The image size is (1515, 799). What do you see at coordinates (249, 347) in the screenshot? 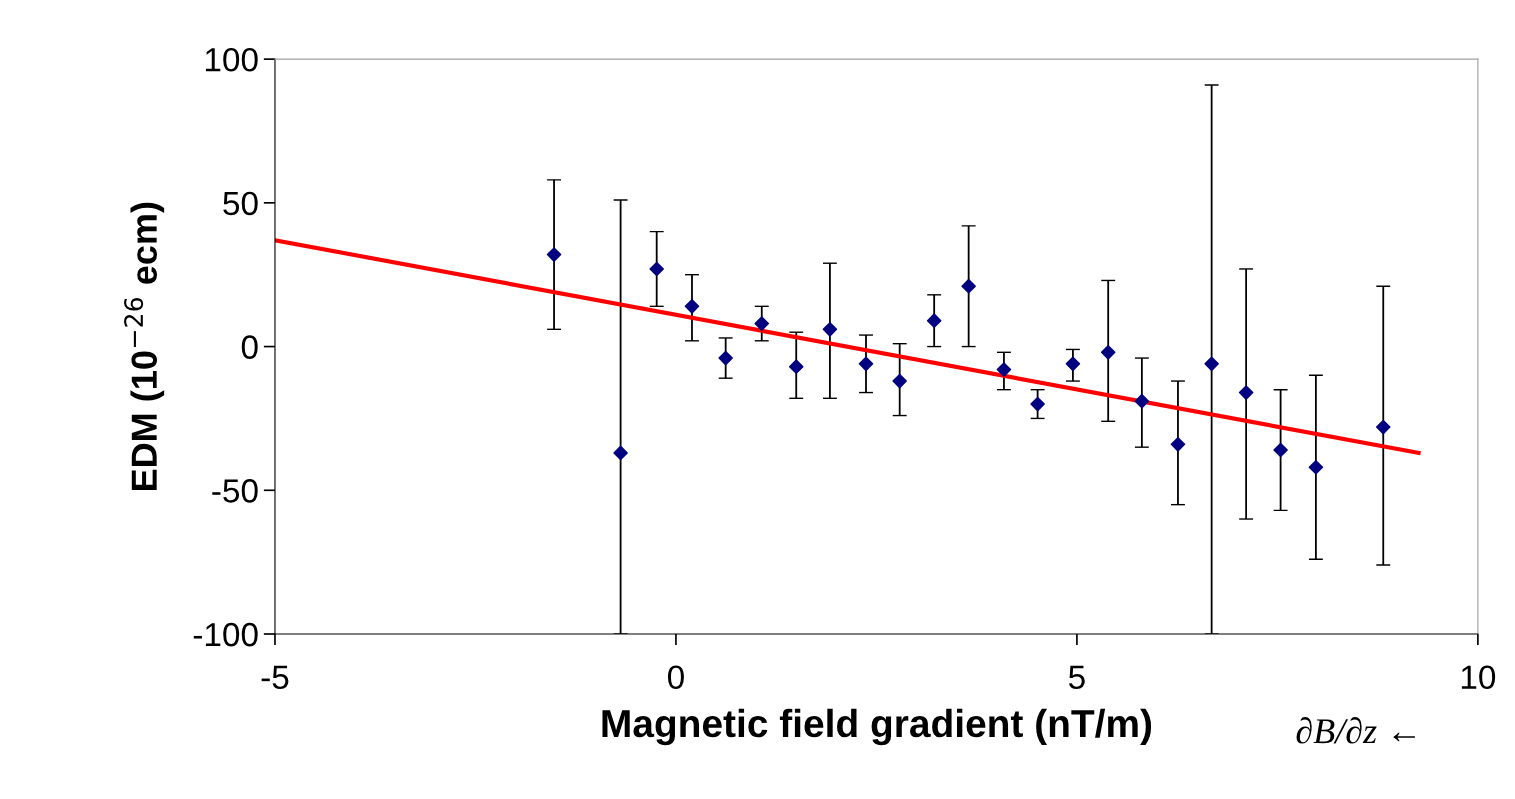
I see `y-tick-label: 0` at bounding box center [249, 347].